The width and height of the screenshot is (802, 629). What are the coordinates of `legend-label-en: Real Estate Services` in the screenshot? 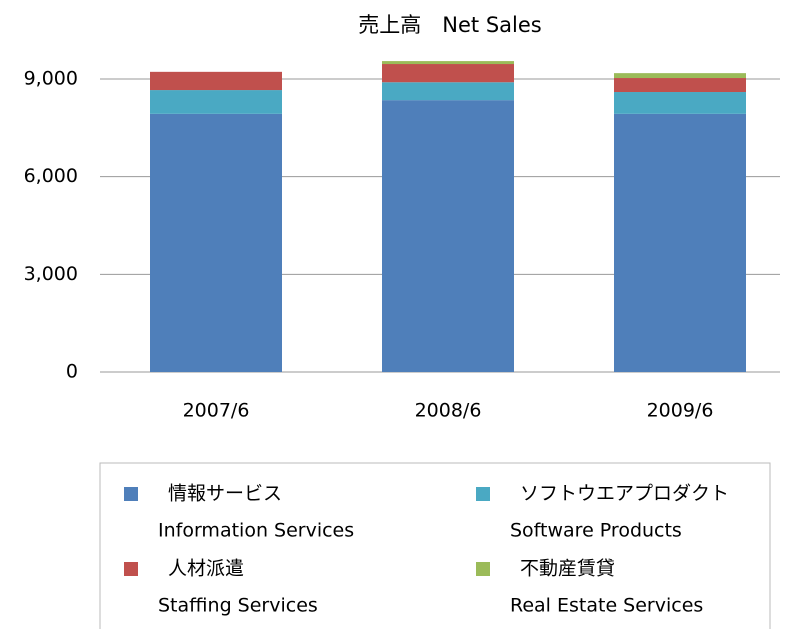 It's located at (606, 606).